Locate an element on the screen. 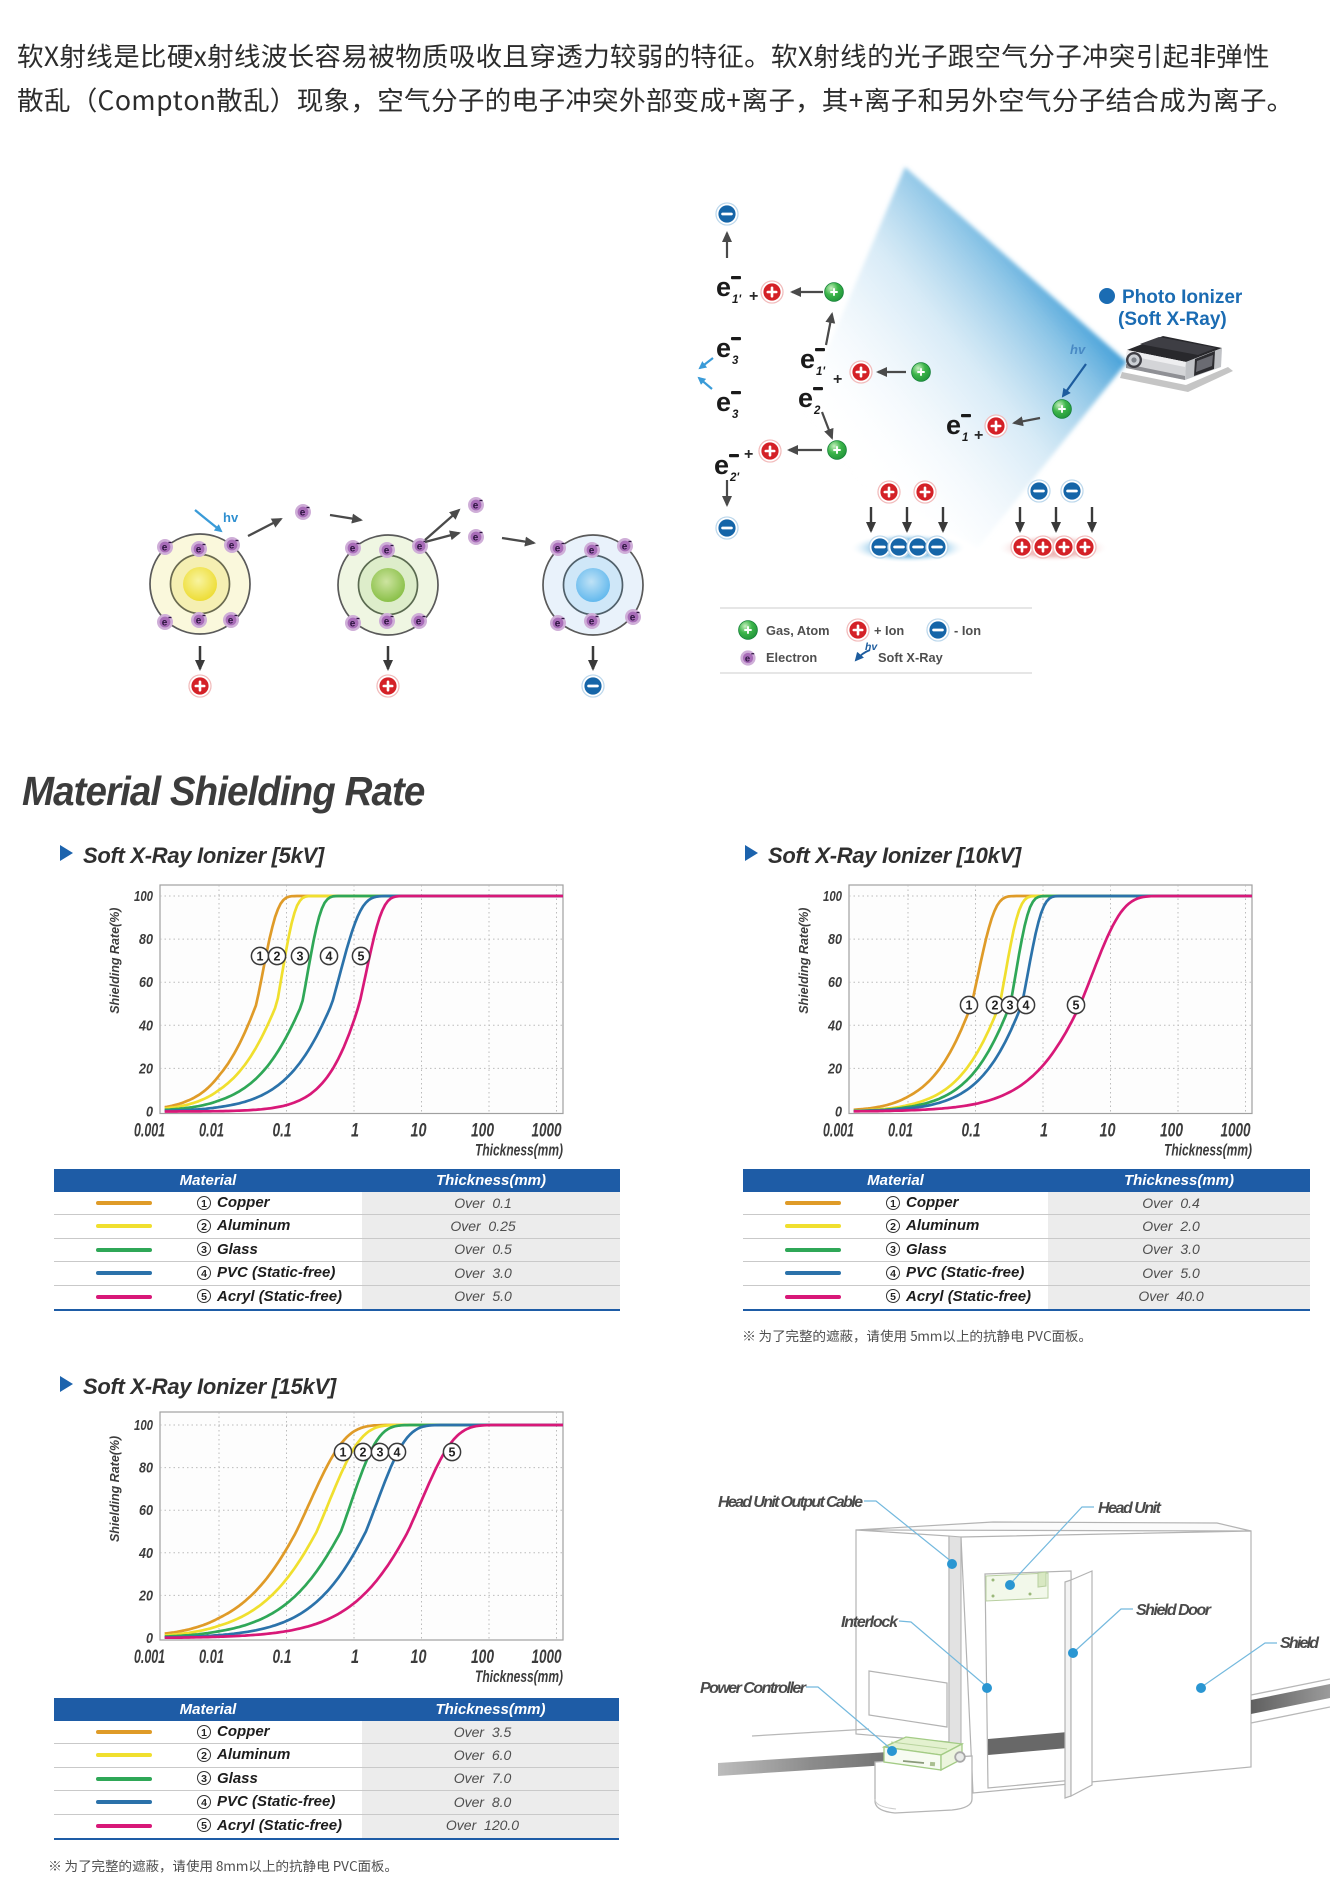  svg-text: Interlock is located at coordinates (870, 1622).